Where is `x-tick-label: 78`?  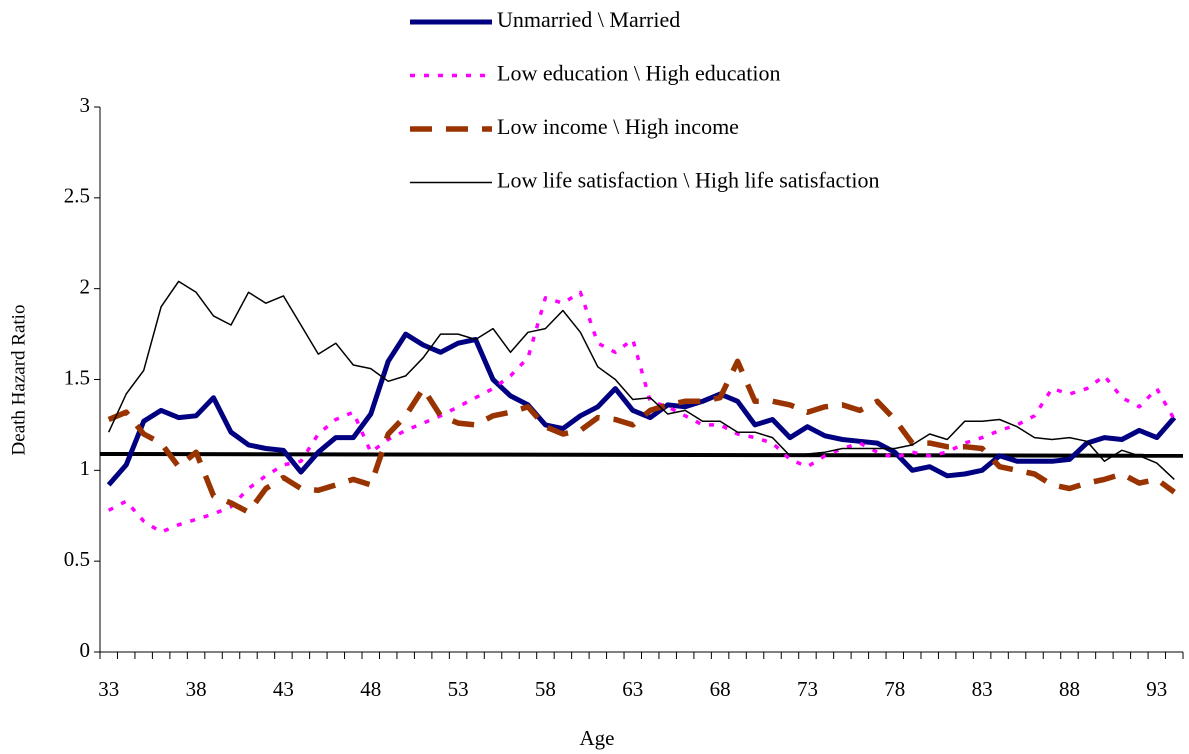
x-tick-label: 78 is located at coordinates (894, 689).